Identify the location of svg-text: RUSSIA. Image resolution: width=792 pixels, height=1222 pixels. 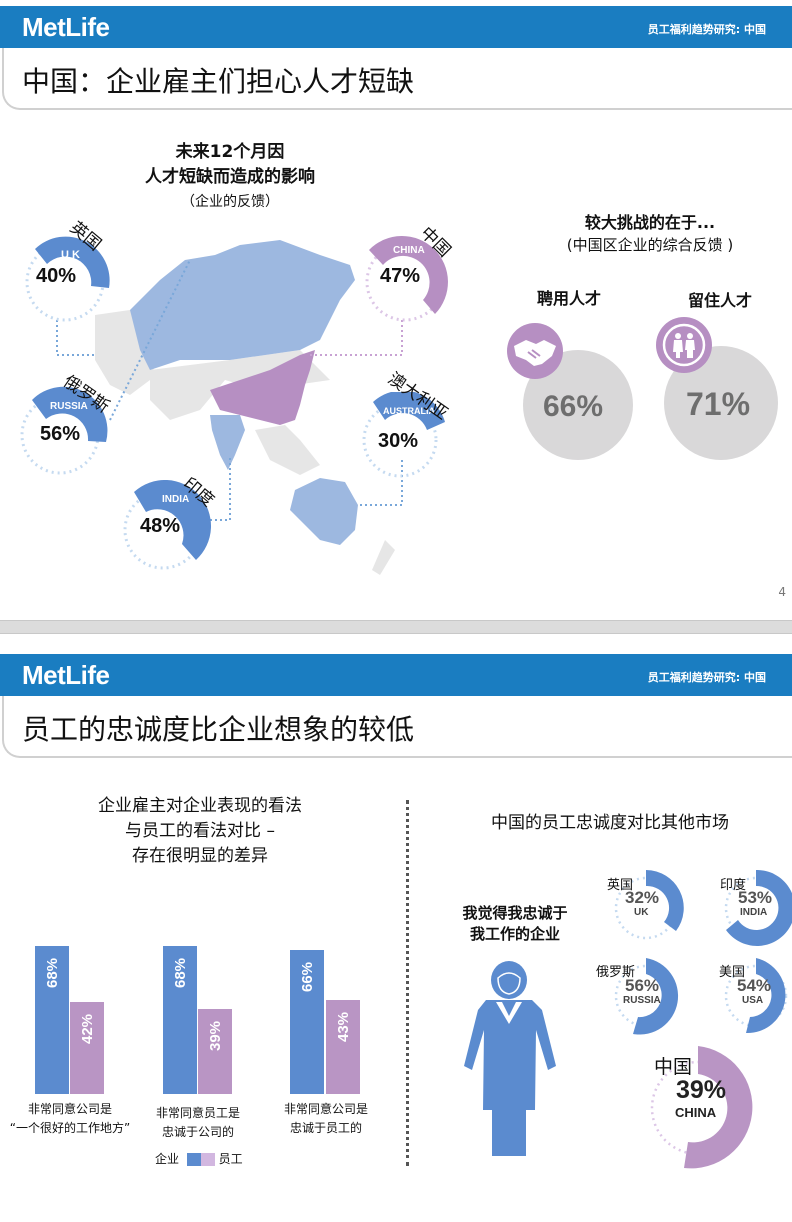
(69, 406).